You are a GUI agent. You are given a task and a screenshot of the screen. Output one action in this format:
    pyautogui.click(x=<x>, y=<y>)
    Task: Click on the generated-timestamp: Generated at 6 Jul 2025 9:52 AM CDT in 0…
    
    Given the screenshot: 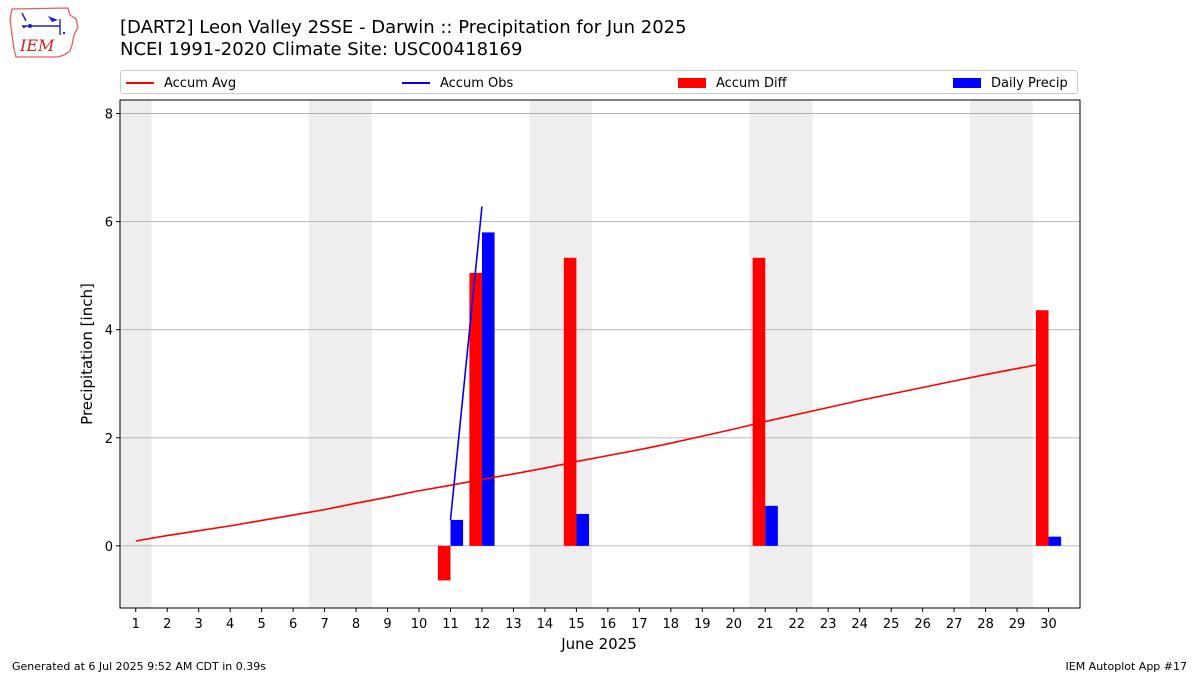 What is the action you would take?
    pyautogui.click(x=139, y=666)
    